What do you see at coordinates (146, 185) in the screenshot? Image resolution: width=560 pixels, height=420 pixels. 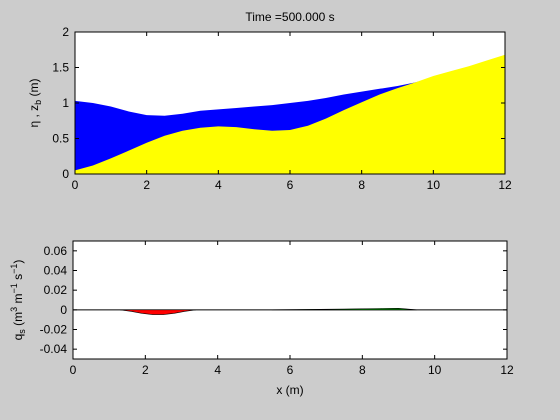 I see `top-xtick-label: 2` at bounding box center [146, 185].